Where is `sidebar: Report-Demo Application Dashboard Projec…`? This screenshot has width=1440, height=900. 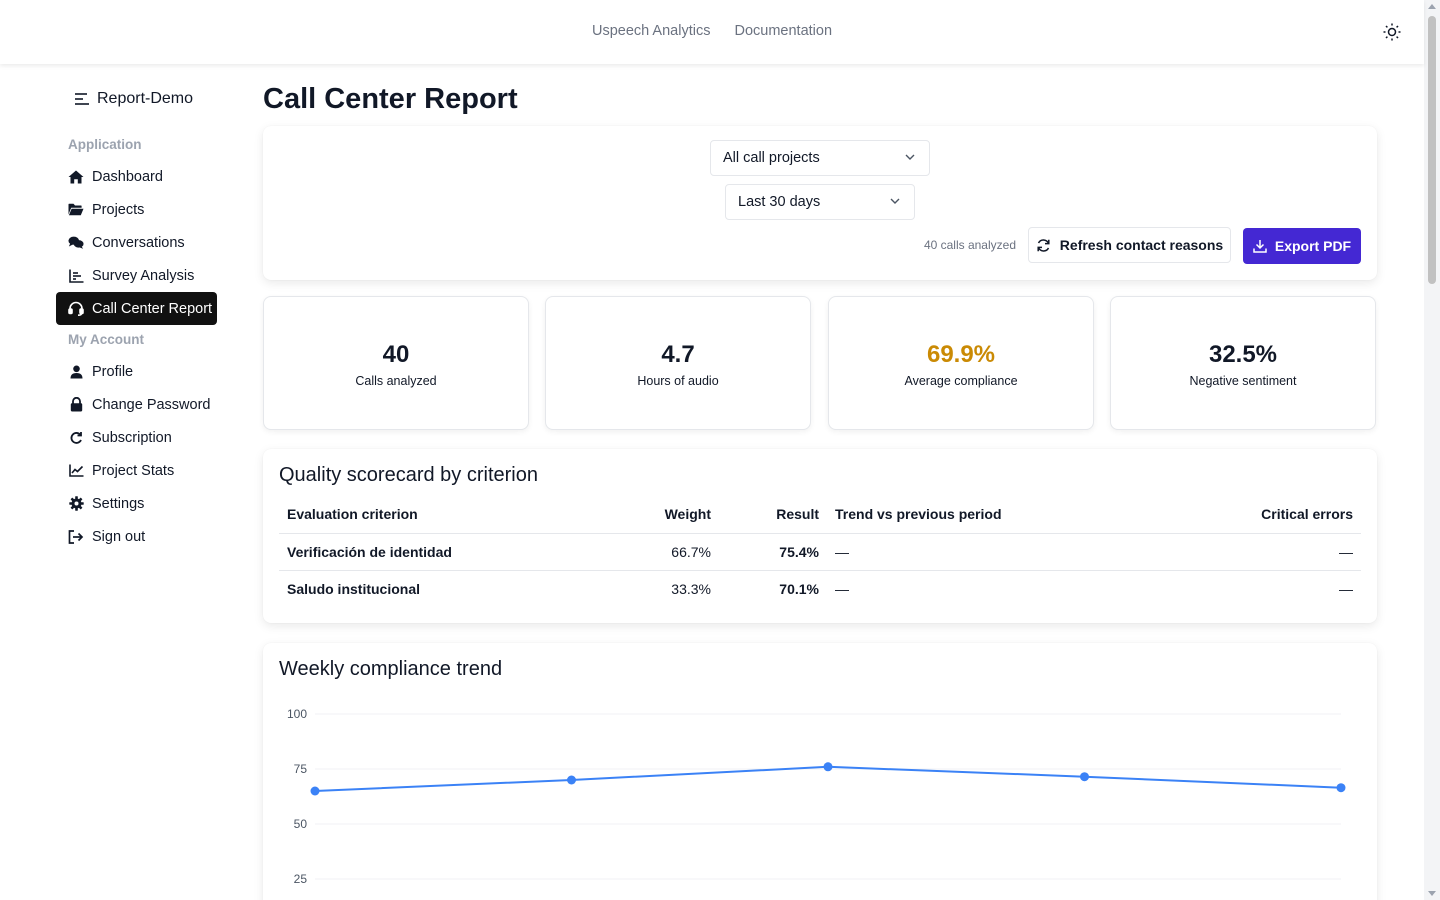
sidebar: Report-Demo Application Dashboard Projec… is located at coordinates (141, 317).